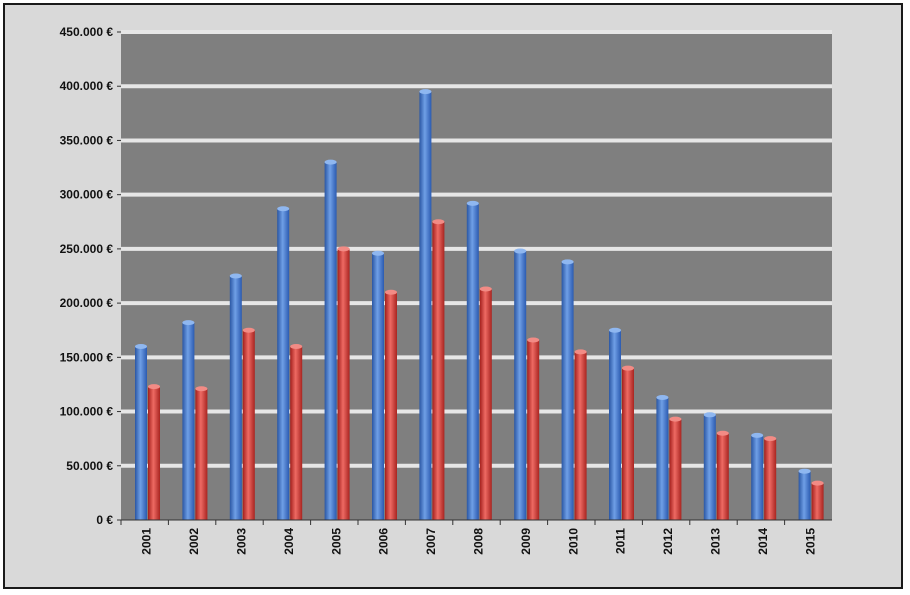 The image size is (910, 595). Describe the element at coordinates (763, 541) in the screenshot. I see `x-tick-label: 2014` at that location.